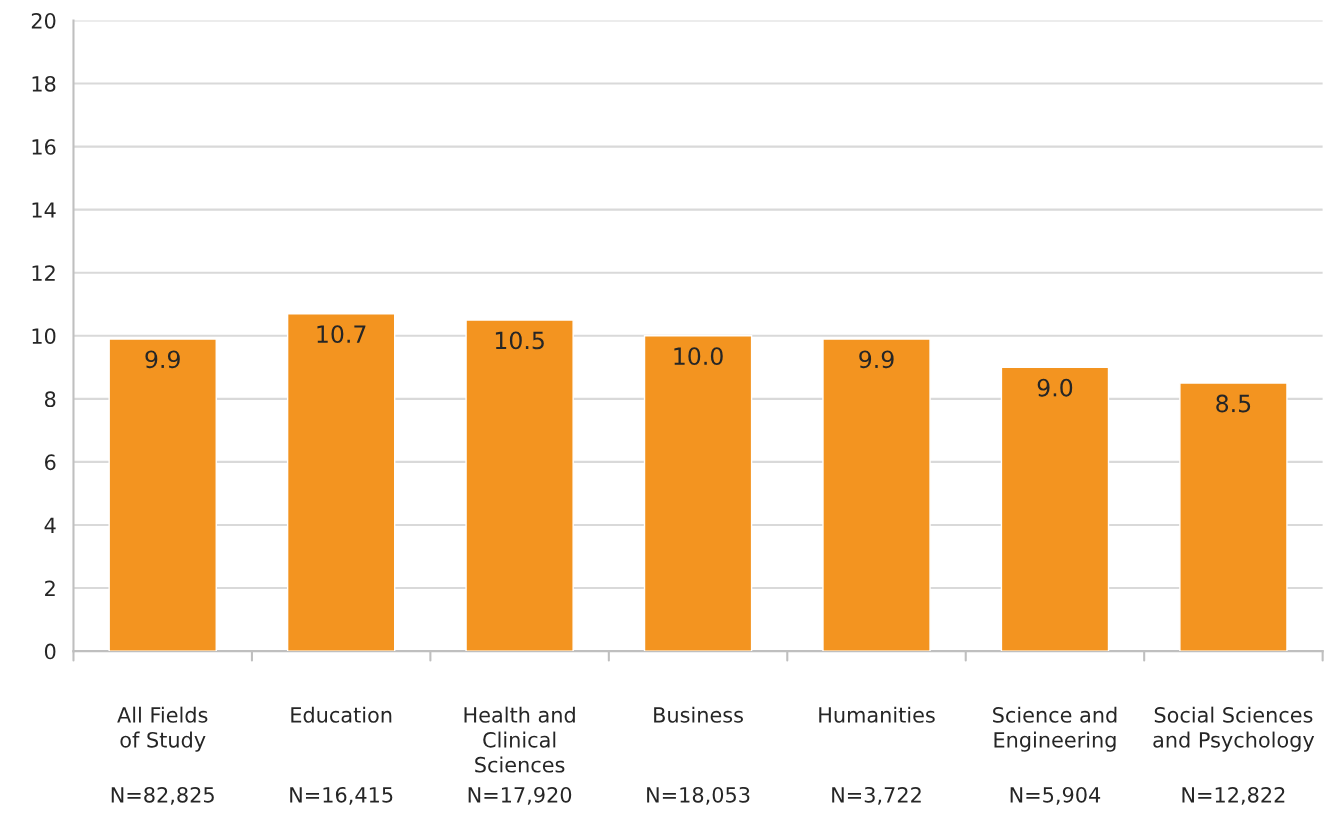 This screenshot has width=1336, height=819. Describe the element at coordinates (876, 795) in the screenshot. I see `text: N=3,722` at that location.